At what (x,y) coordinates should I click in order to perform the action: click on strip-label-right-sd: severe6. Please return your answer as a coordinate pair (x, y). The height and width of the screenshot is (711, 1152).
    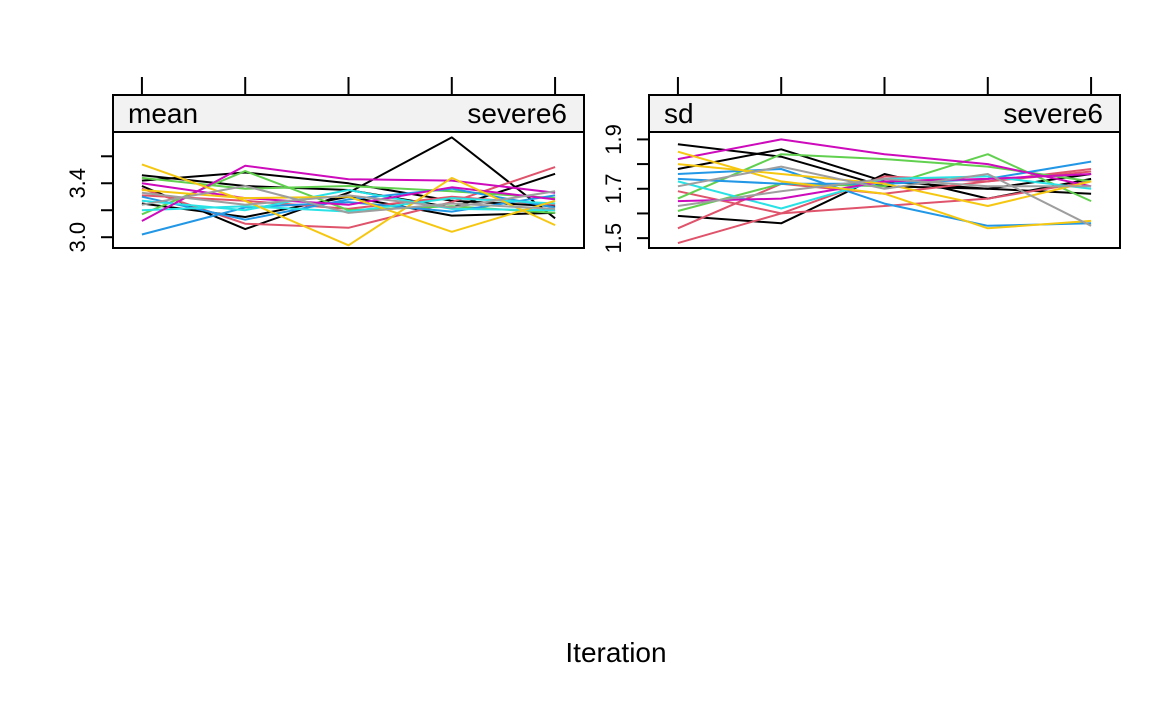
    Looking at the image, I should click on (1053, 113).